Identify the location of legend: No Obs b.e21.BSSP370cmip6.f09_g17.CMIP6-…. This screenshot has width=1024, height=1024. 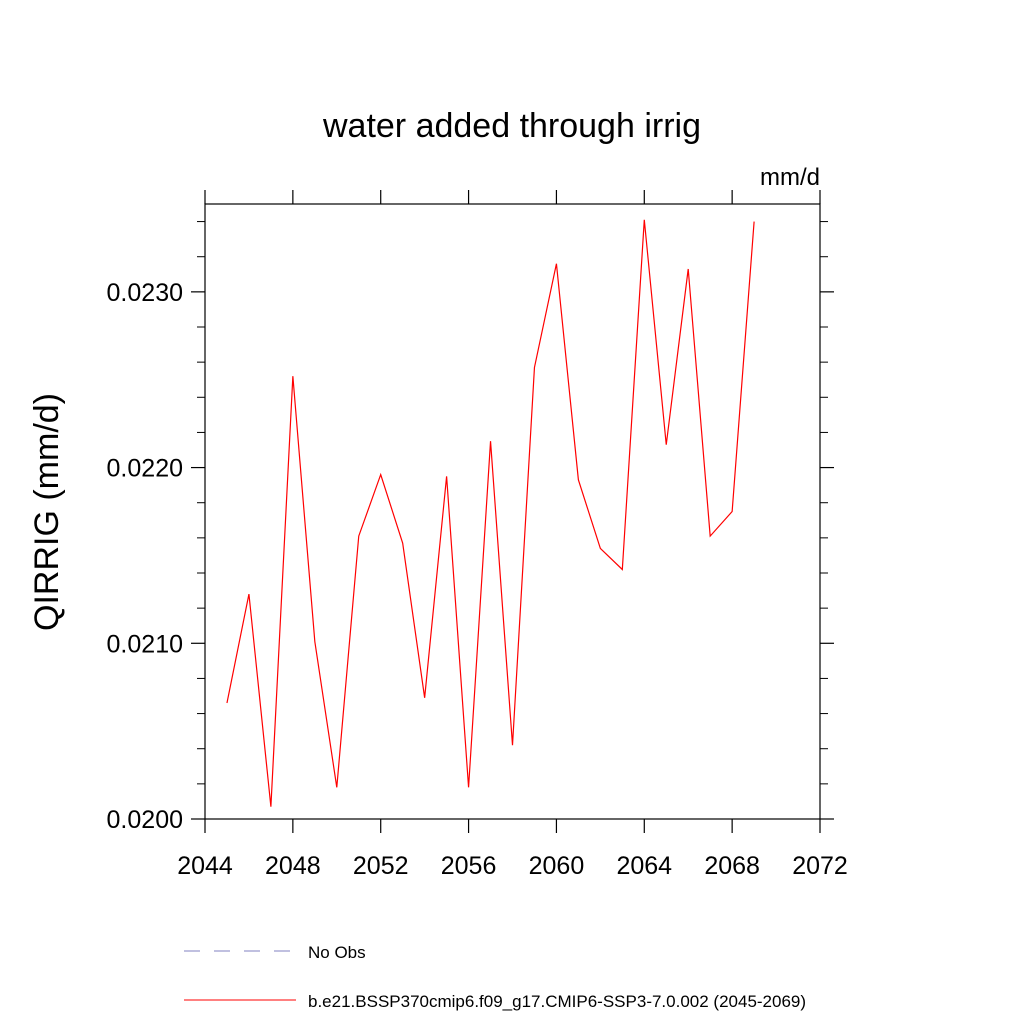
(495, 977).